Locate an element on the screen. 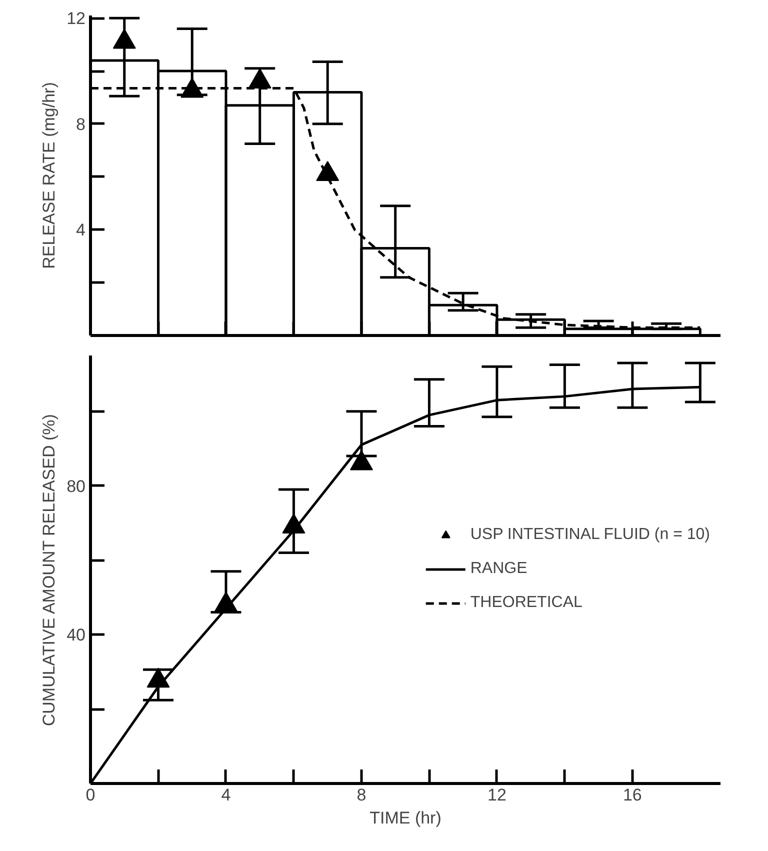 Image resolution: width=768 pixels, height=851 pixels. x-tick-label: 8 is located at coordinates (361, 795).